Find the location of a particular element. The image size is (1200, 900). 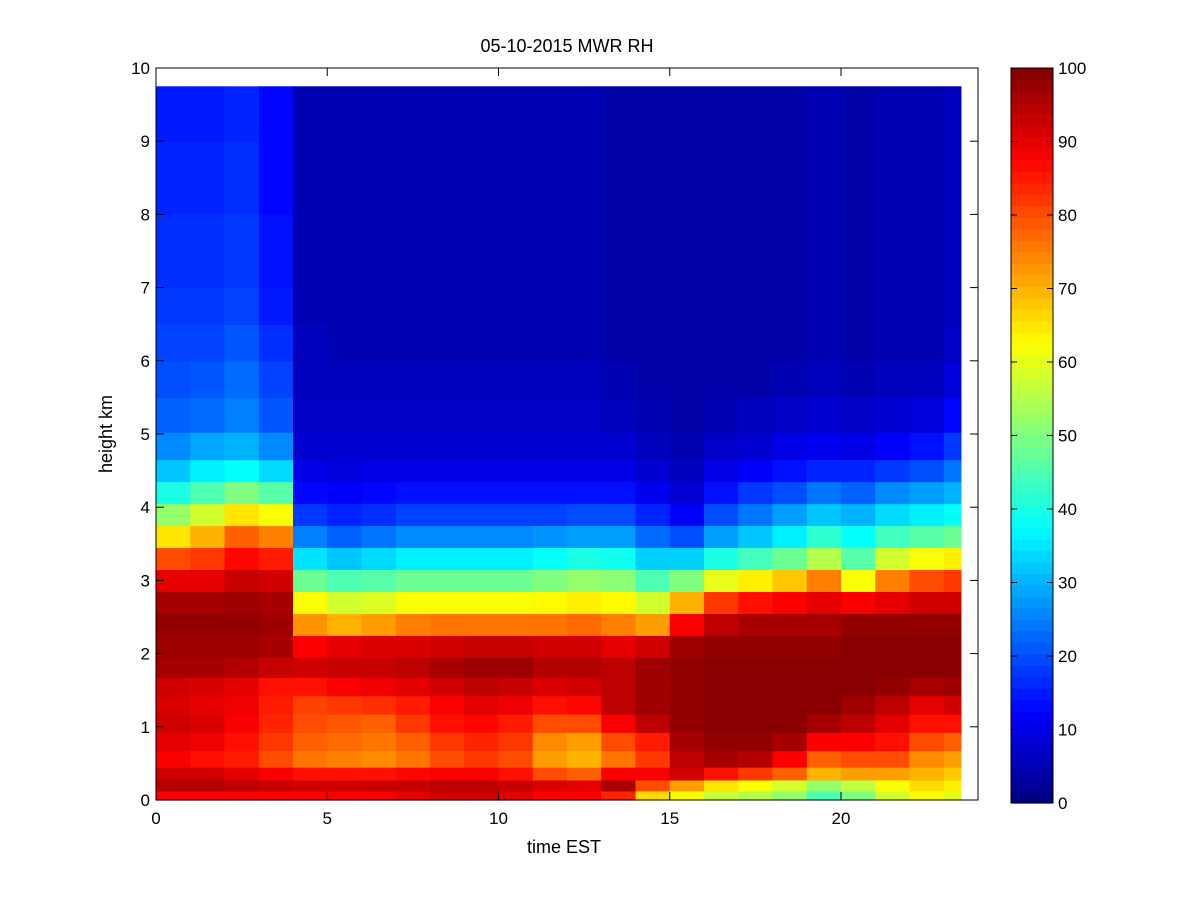

y-axis-label: height km is located at coordinates (106, 434).